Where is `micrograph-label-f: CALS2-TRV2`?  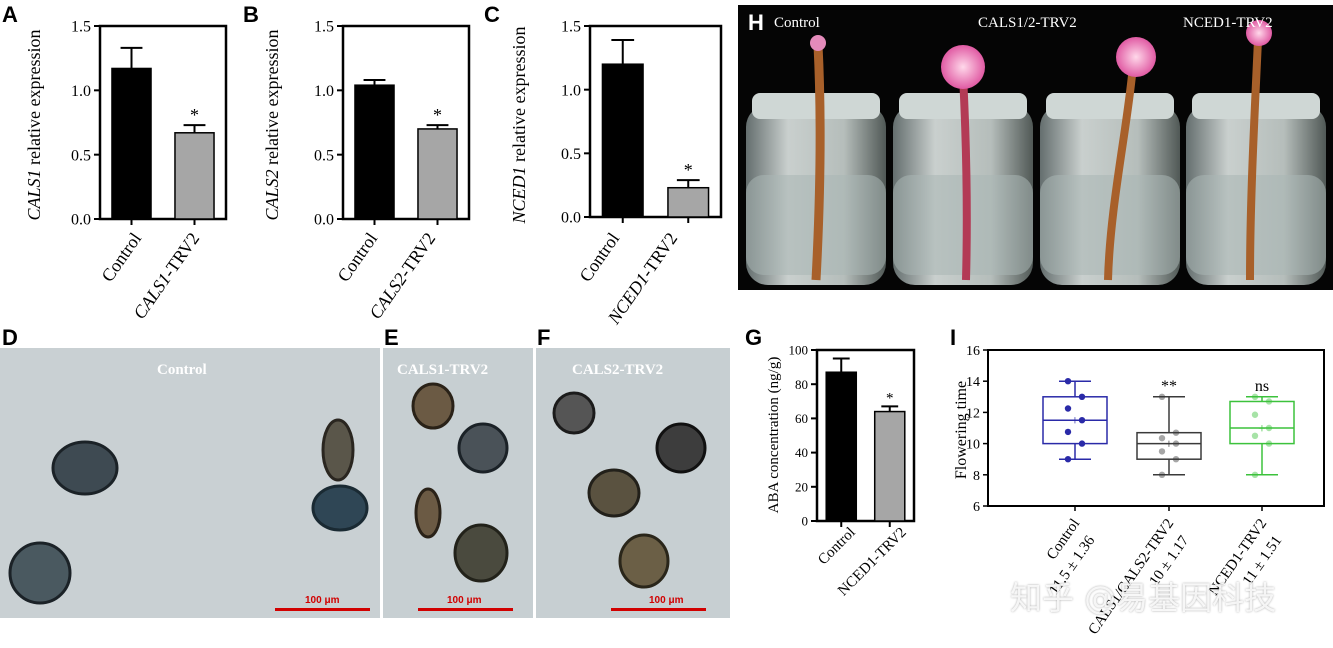 micrograph-label-f: CALS2-TRV2 is located at coordinates (618, 370).